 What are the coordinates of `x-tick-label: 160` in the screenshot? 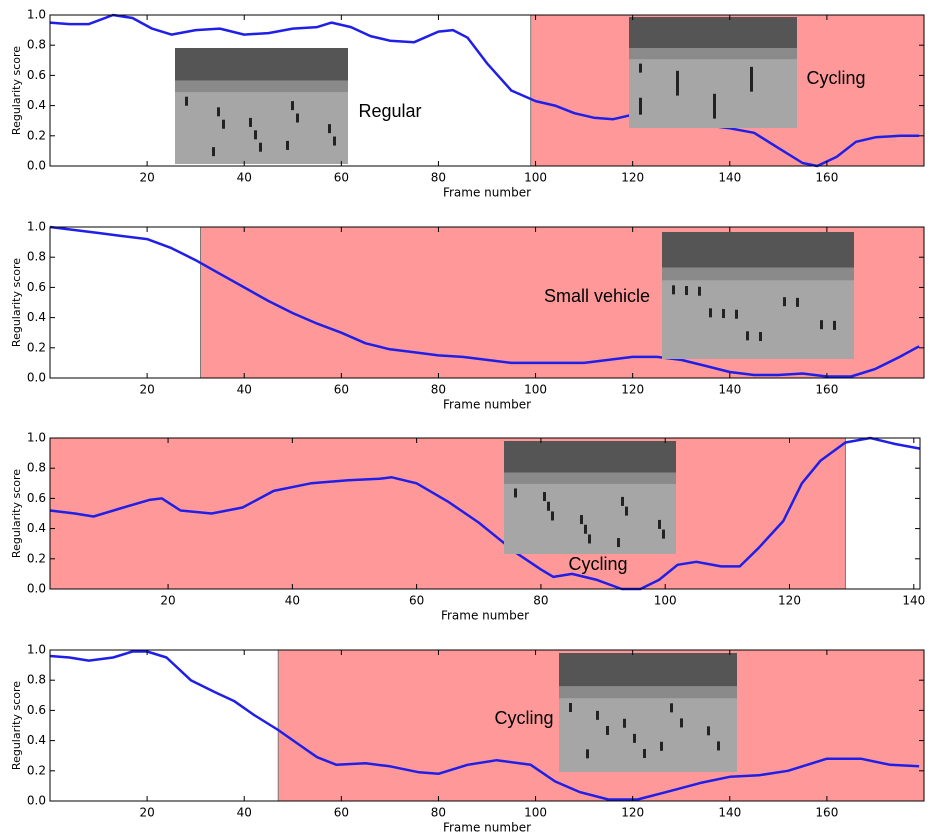 It's located at (826, 178).